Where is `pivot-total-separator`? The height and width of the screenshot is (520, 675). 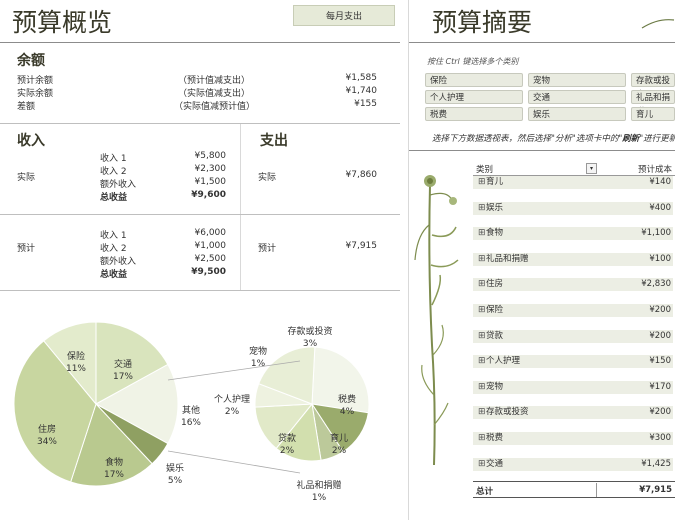
pivot-total-separator is located at coordinates (596, 490).